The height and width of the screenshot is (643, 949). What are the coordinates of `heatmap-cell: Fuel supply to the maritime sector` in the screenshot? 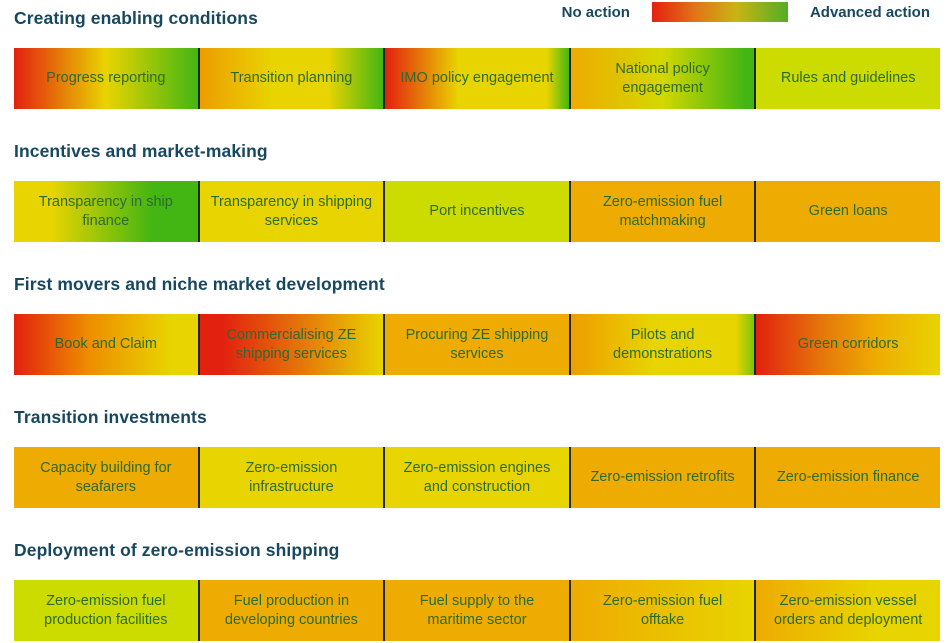 It's located at (476, 610).